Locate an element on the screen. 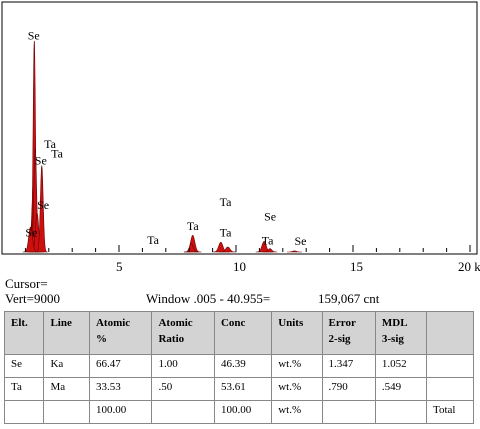  peak-label-11: Ta is located at coordinates (268, 241).